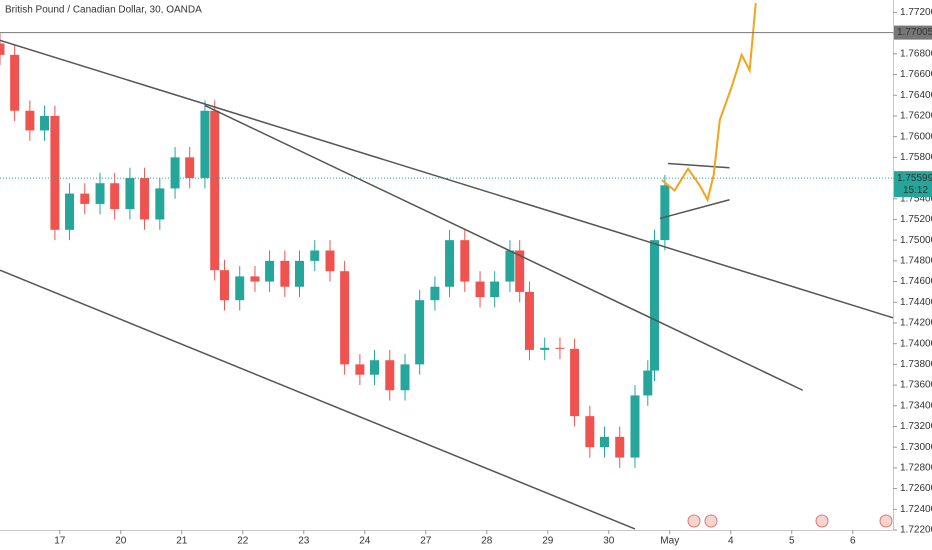 This screenshot has width=932, height=550. I want to click on countdown-label: 15:12, so click(915, 190).